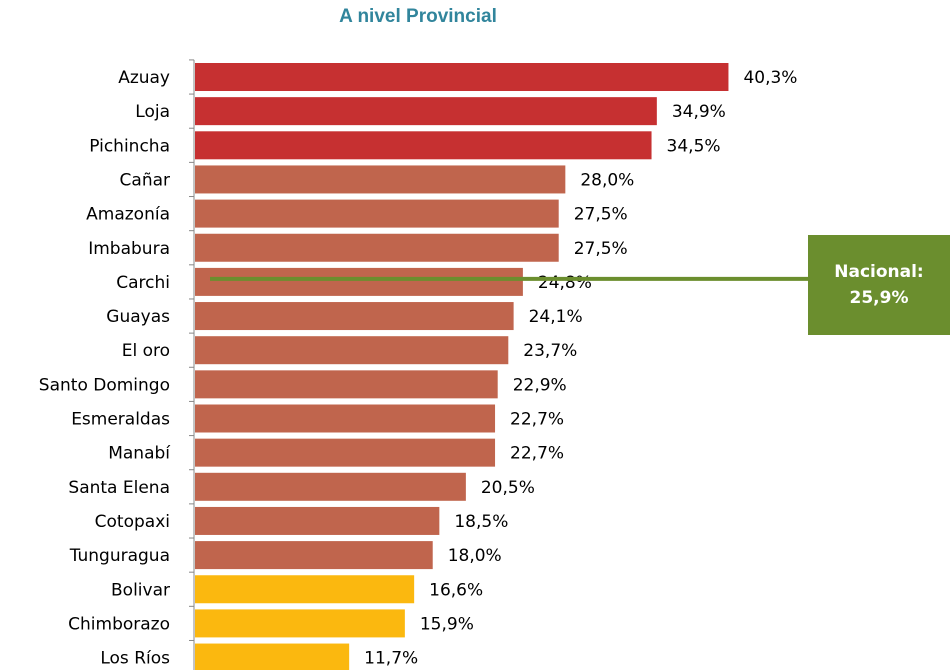 The height and width of the screenshot is (670, 950). I want to click on bar-azuay, so click(462, 77).